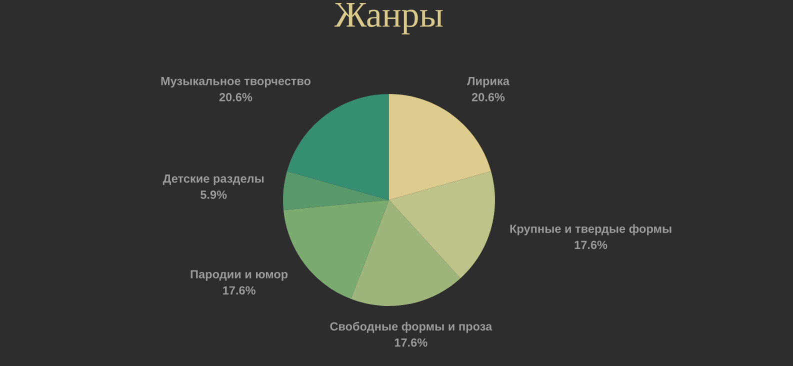 The image size is (793, 366). Describe the element at coordinates (213, 194) in the screenshot. I see `data-label: 5.9%` at that location.